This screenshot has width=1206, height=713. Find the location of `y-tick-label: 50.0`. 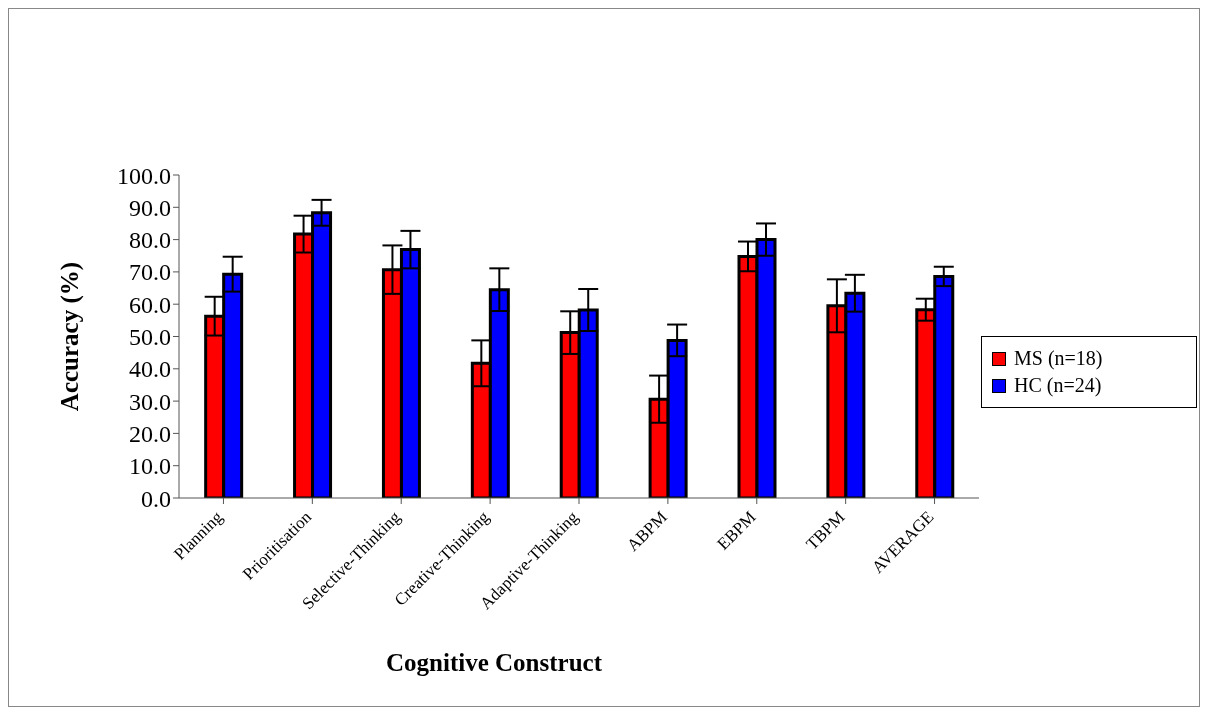

y-tick-label: 50.0 is located at coordinates (150, 337).